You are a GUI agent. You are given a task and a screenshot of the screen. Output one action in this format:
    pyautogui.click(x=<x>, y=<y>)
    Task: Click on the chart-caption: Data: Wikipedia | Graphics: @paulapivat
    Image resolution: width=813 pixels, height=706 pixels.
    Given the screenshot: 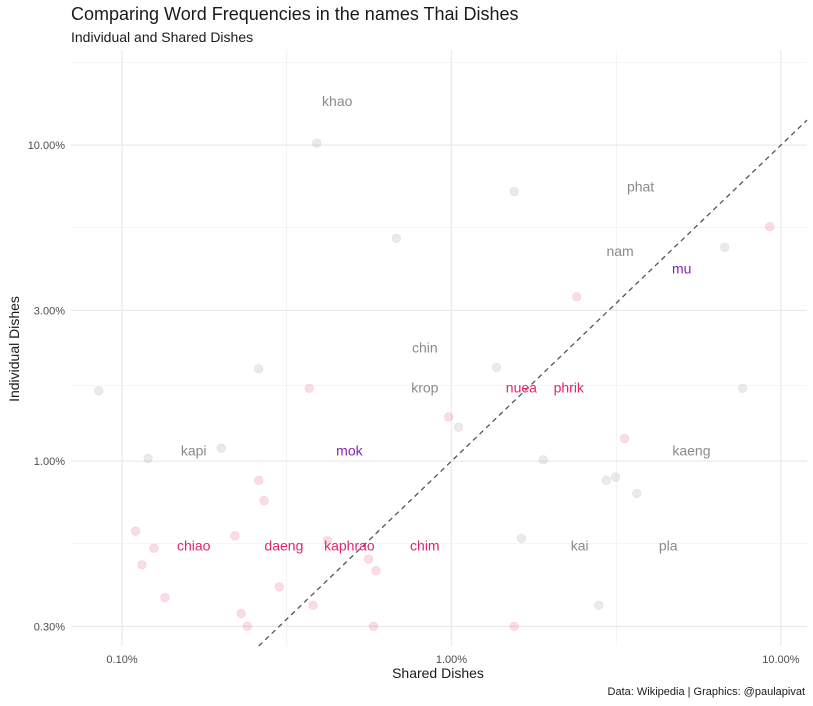 What is the action you would take?
    pyautogui.click(x=706, y=692)
    